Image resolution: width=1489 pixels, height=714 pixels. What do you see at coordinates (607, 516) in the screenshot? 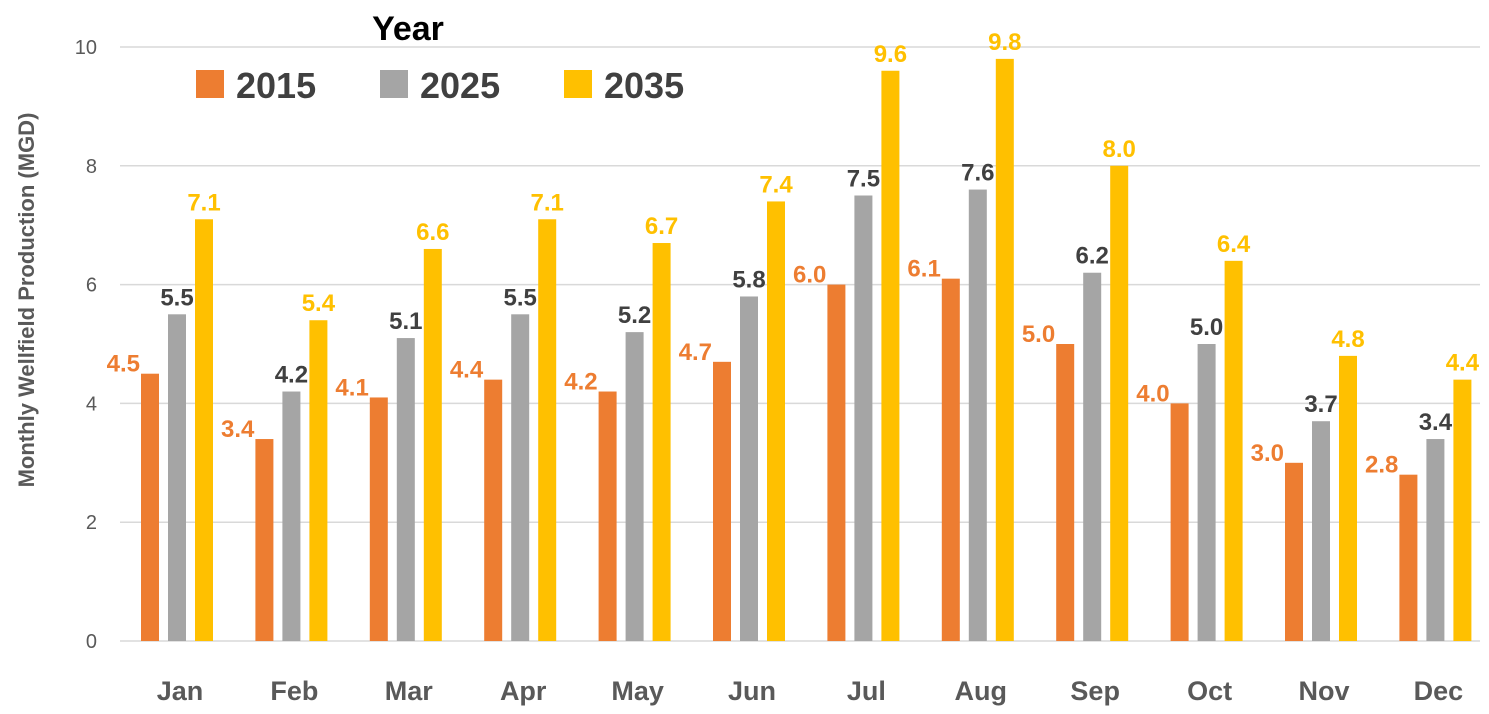
I see `bar-2015-May` at bounding box center [607, 516].